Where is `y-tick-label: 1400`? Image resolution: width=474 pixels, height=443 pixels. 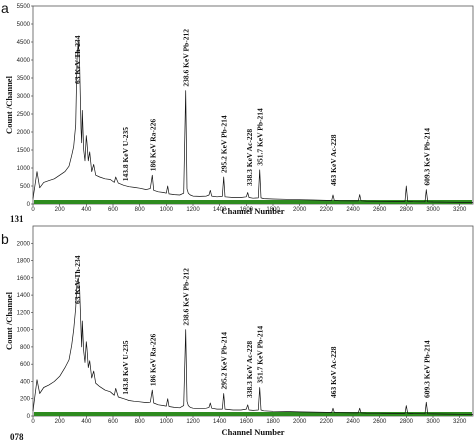
y-tick-label: 1400 is located at coordinates (24, 296).